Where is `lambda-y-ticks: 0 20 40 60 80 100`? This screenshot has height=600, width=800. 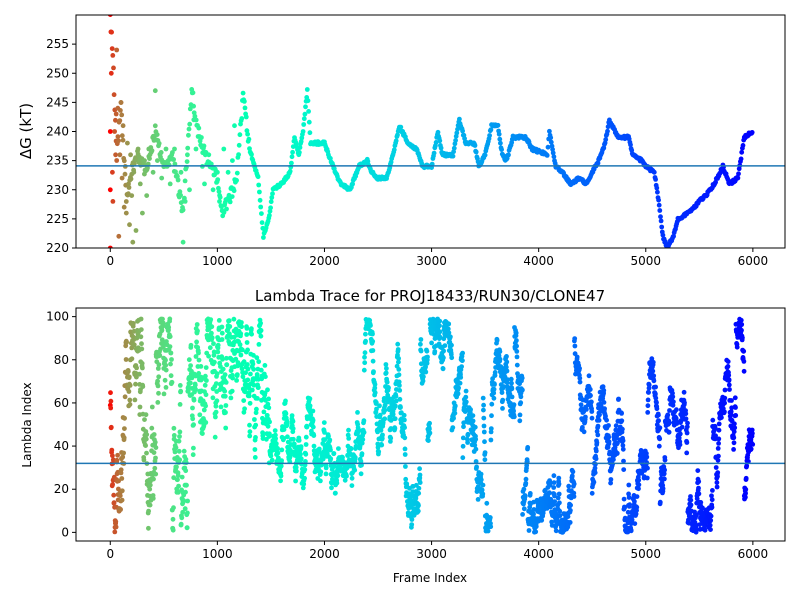 lambda-y-ticks: 0 20 40 60 80 100 is located at coordinates (61, 424).